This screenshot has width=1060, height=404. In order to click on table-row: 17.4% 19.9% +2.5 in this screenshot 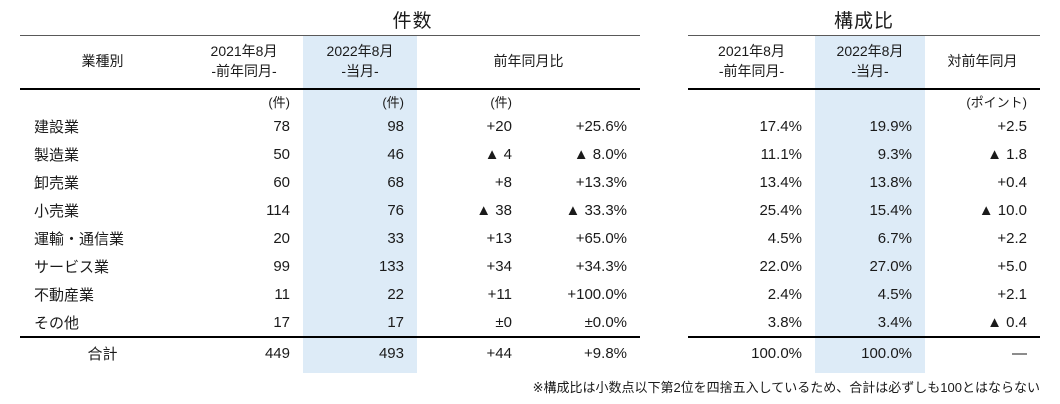, I will do `click(864, 126)`.